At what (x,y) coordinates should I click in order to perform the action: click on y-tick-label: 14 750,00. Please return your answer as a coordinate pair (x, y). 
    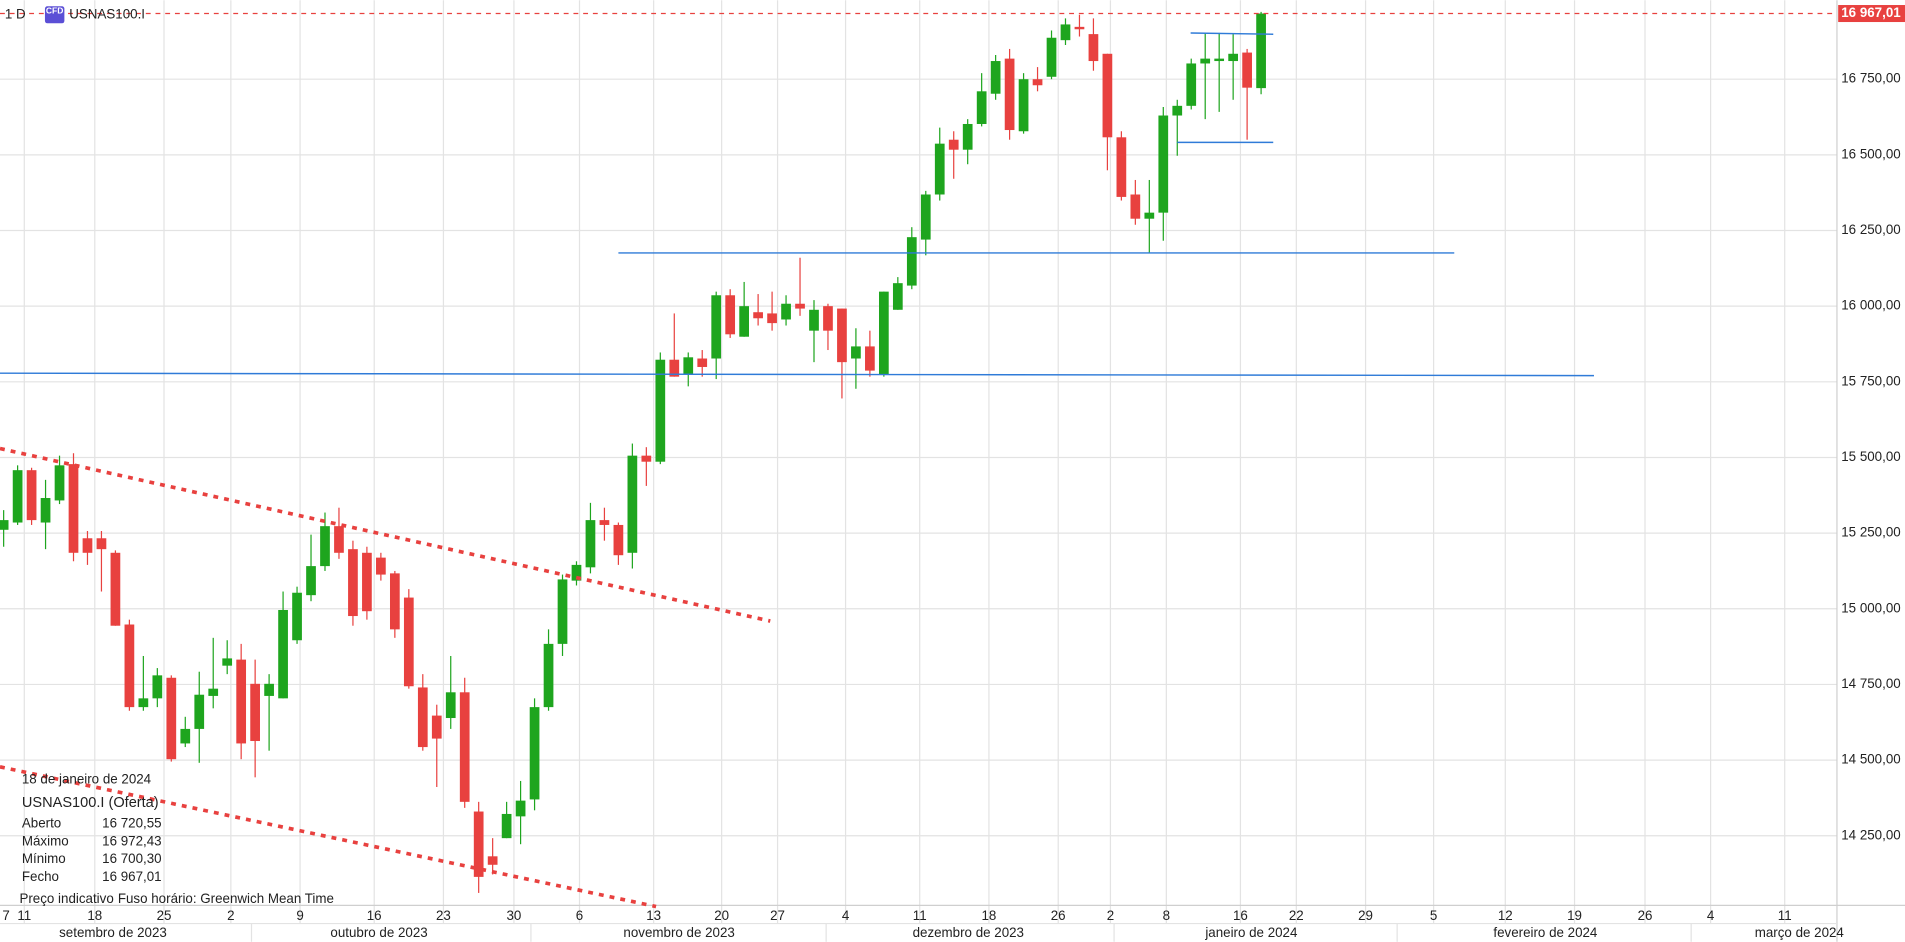
    Looking at the image, I should click on (1870, 683).